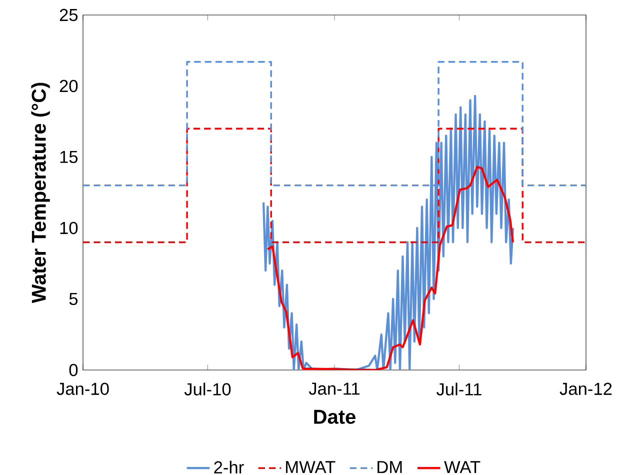 Image resolution: width=634 pixels, height=475 pixels. What do you see at coordinates (69, 86) in the screenshot?
I see `y-tick-label: 20` at bounding box center [69, 86].